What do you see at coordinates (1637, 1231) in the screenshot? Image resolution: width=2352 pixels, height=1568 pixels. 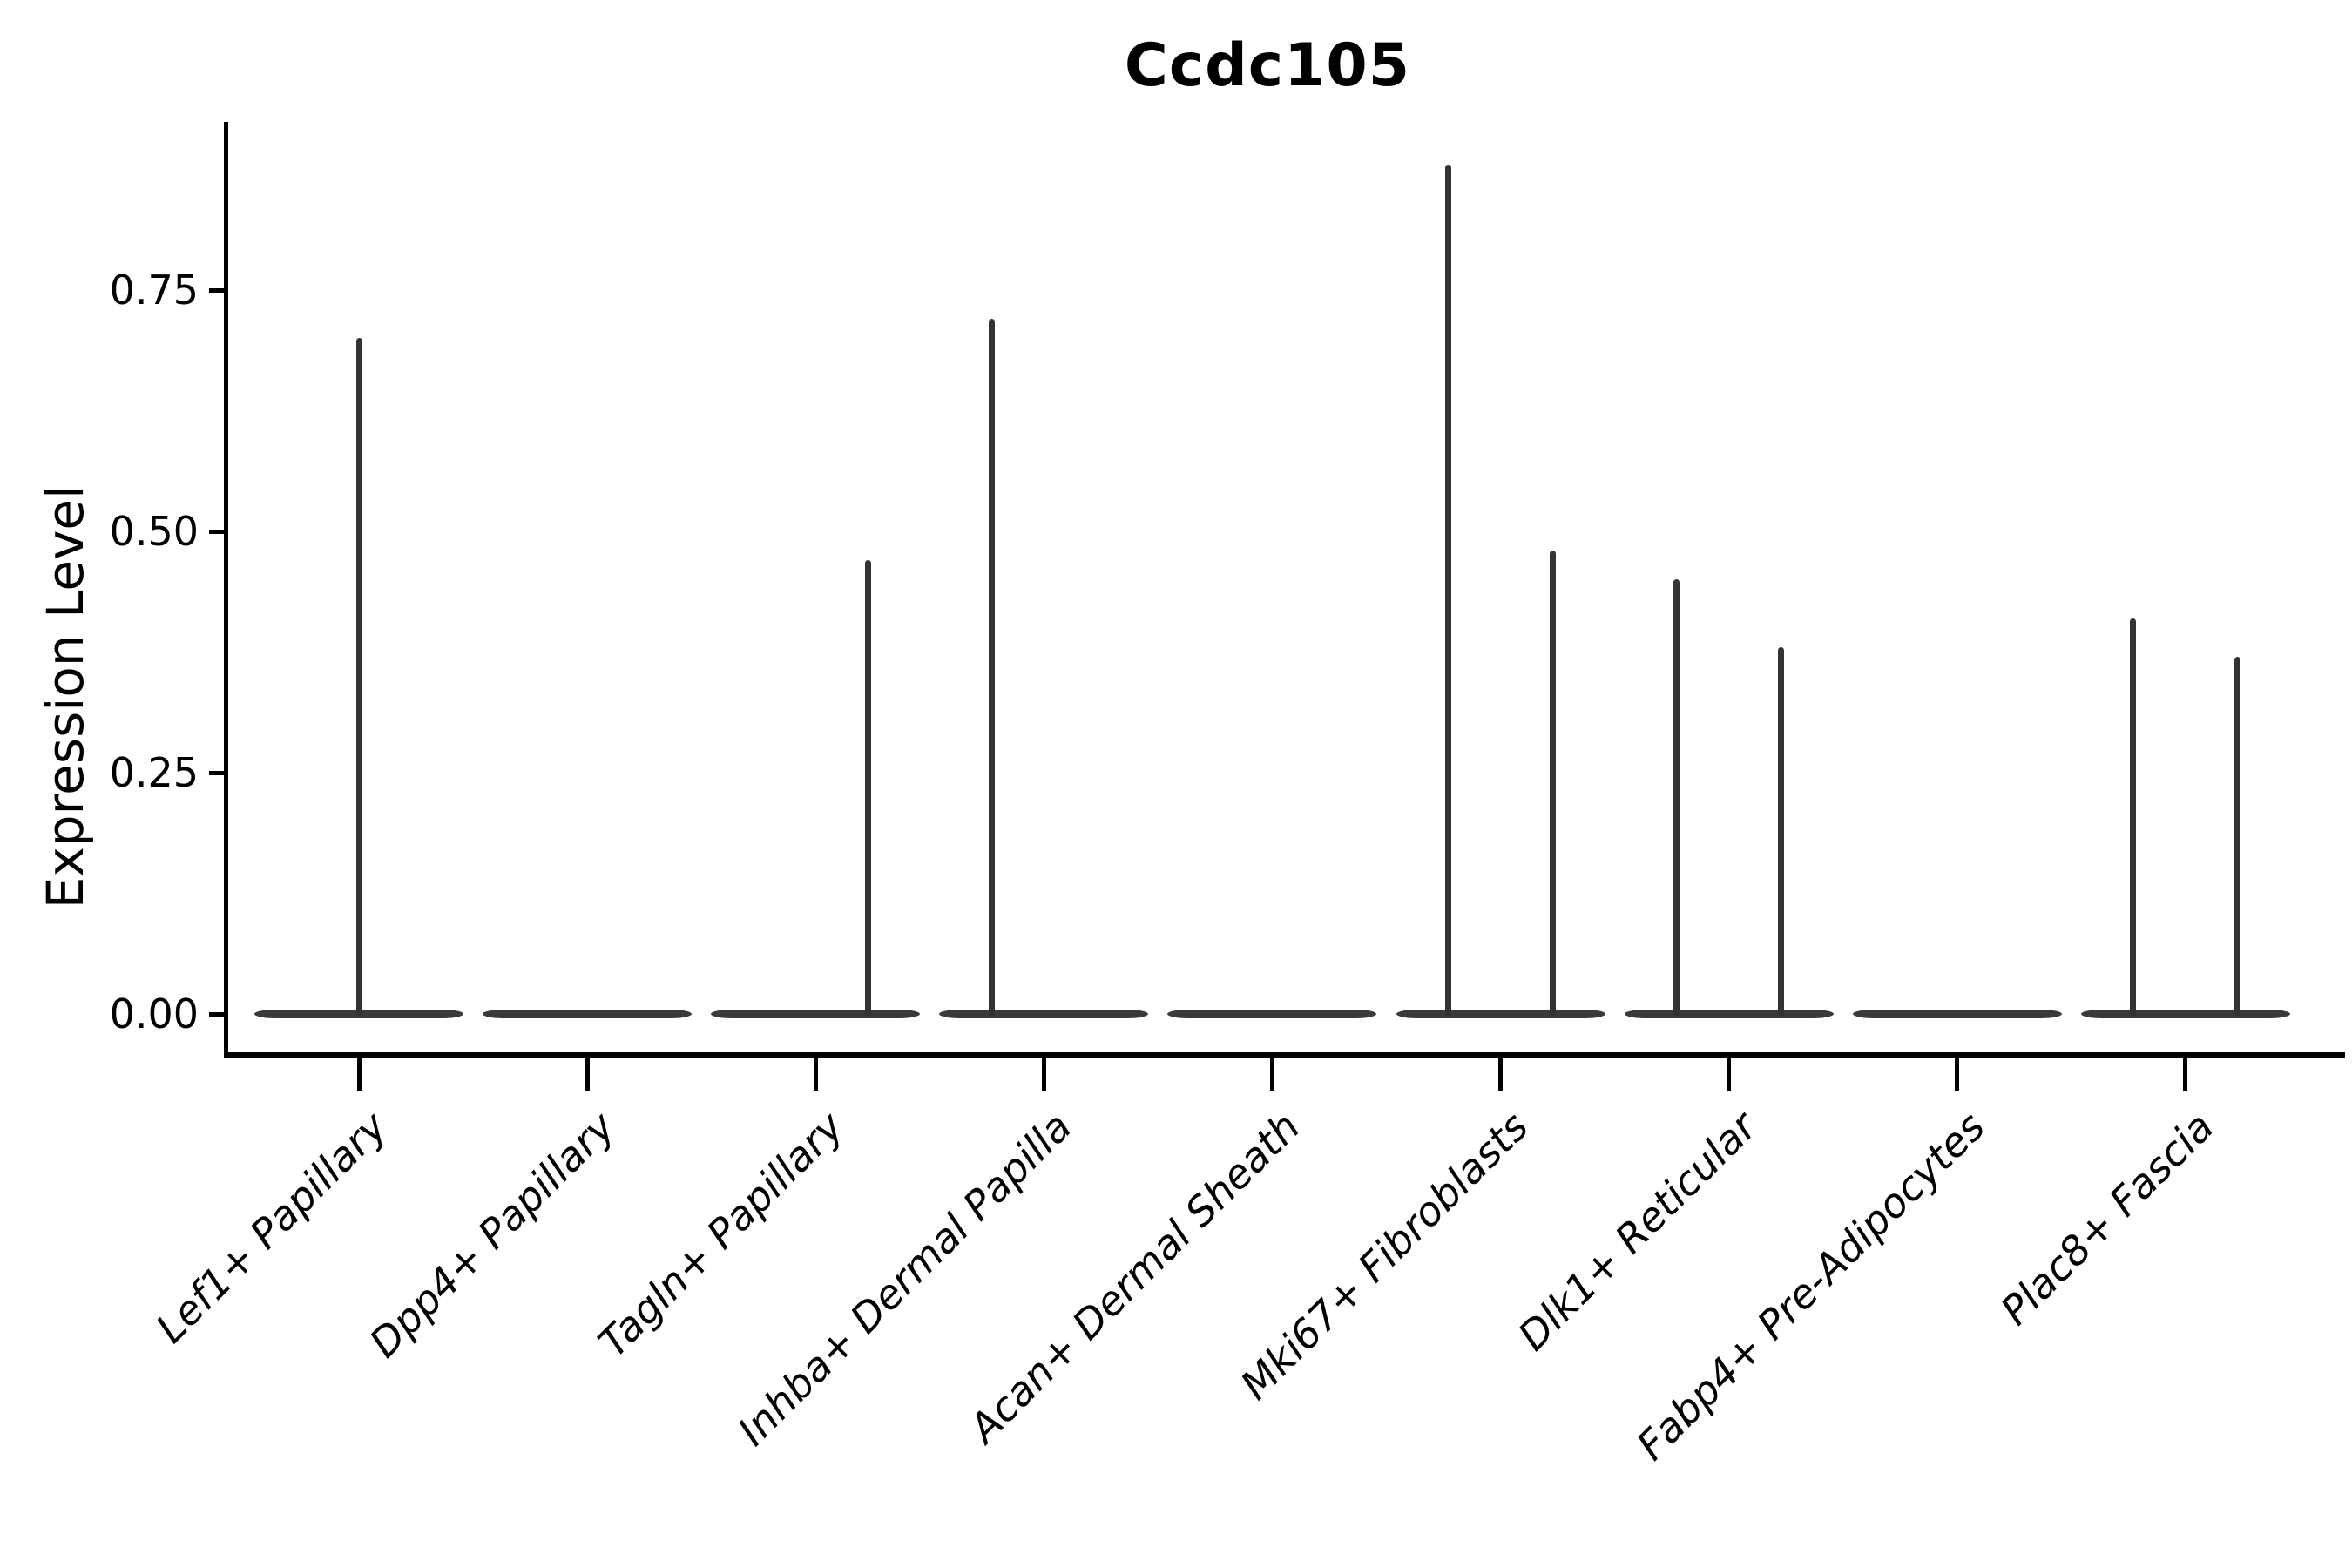 I see `x-axis-tick-label: Dlk1+ Reticular` at bounding box center [1637, 1231].